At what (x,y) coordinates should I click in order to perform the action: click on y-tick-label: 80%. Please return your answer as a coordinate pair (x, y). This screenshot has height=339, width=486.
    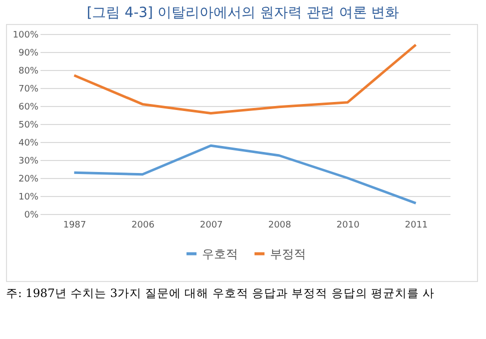
    Looking at the image, I should click on (28, 71).